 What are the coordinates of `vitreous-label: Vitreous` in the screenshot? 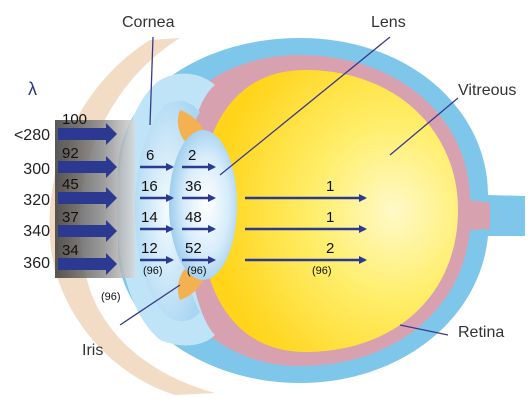 It's located at (487, 90).